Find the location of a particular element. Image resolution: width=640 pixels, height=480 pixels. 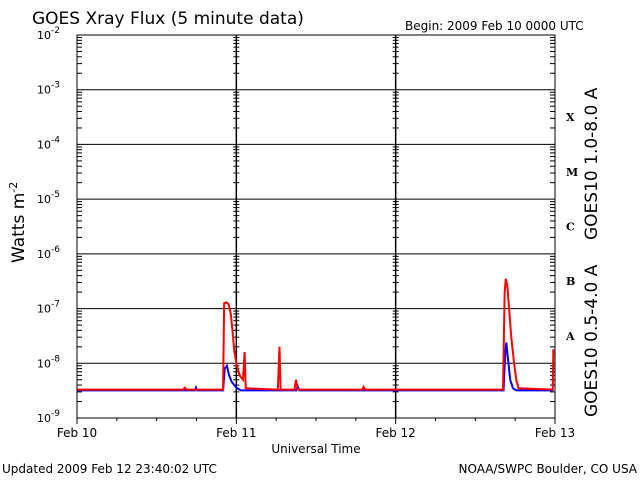

source-credit: NOAA/SWPC Boulder, CO USA is located at coordinates (548, 469).